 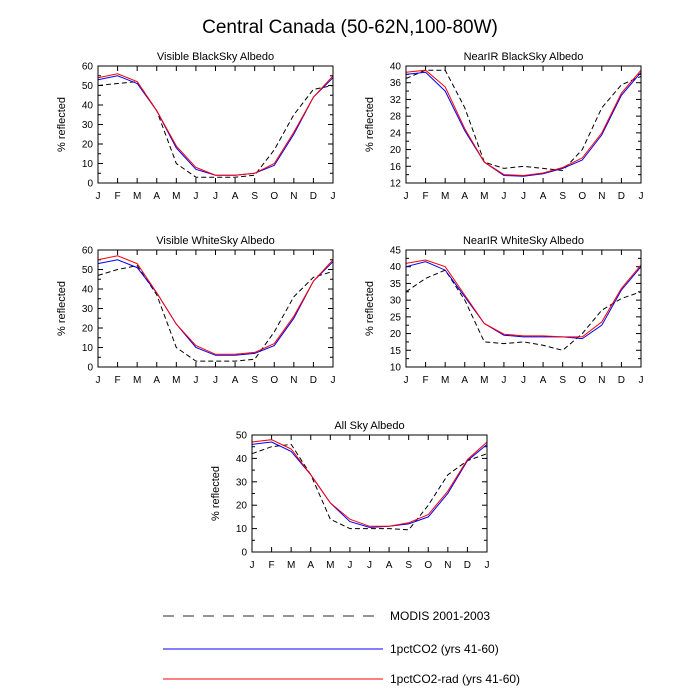 I want to click on y-tick-label: 28, so click(x=396, y=117).